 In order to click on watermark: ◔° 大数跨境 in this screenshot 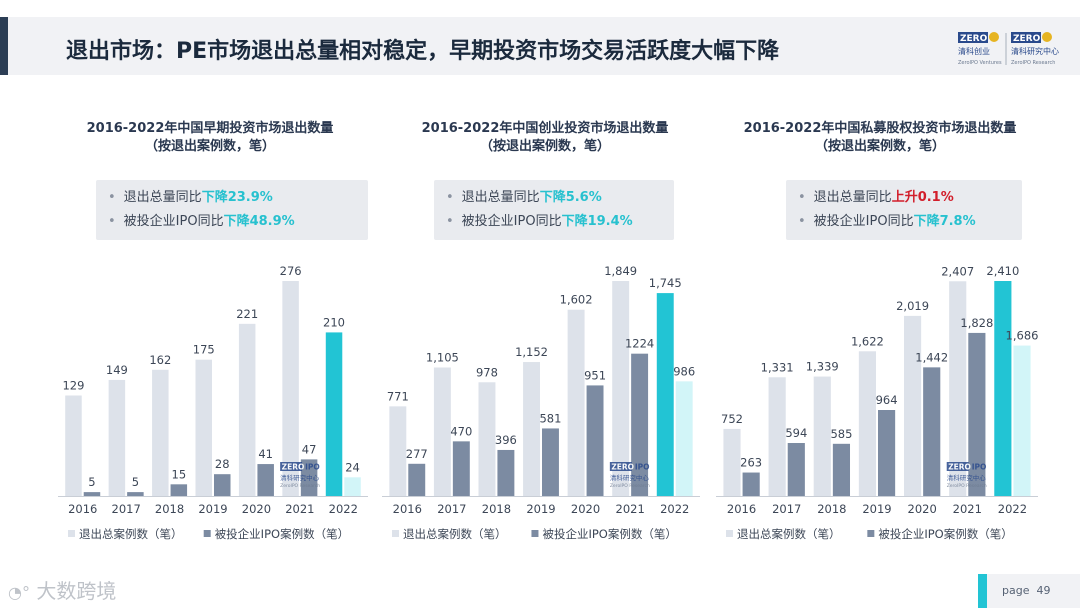, I will do `click(62, 589)`.